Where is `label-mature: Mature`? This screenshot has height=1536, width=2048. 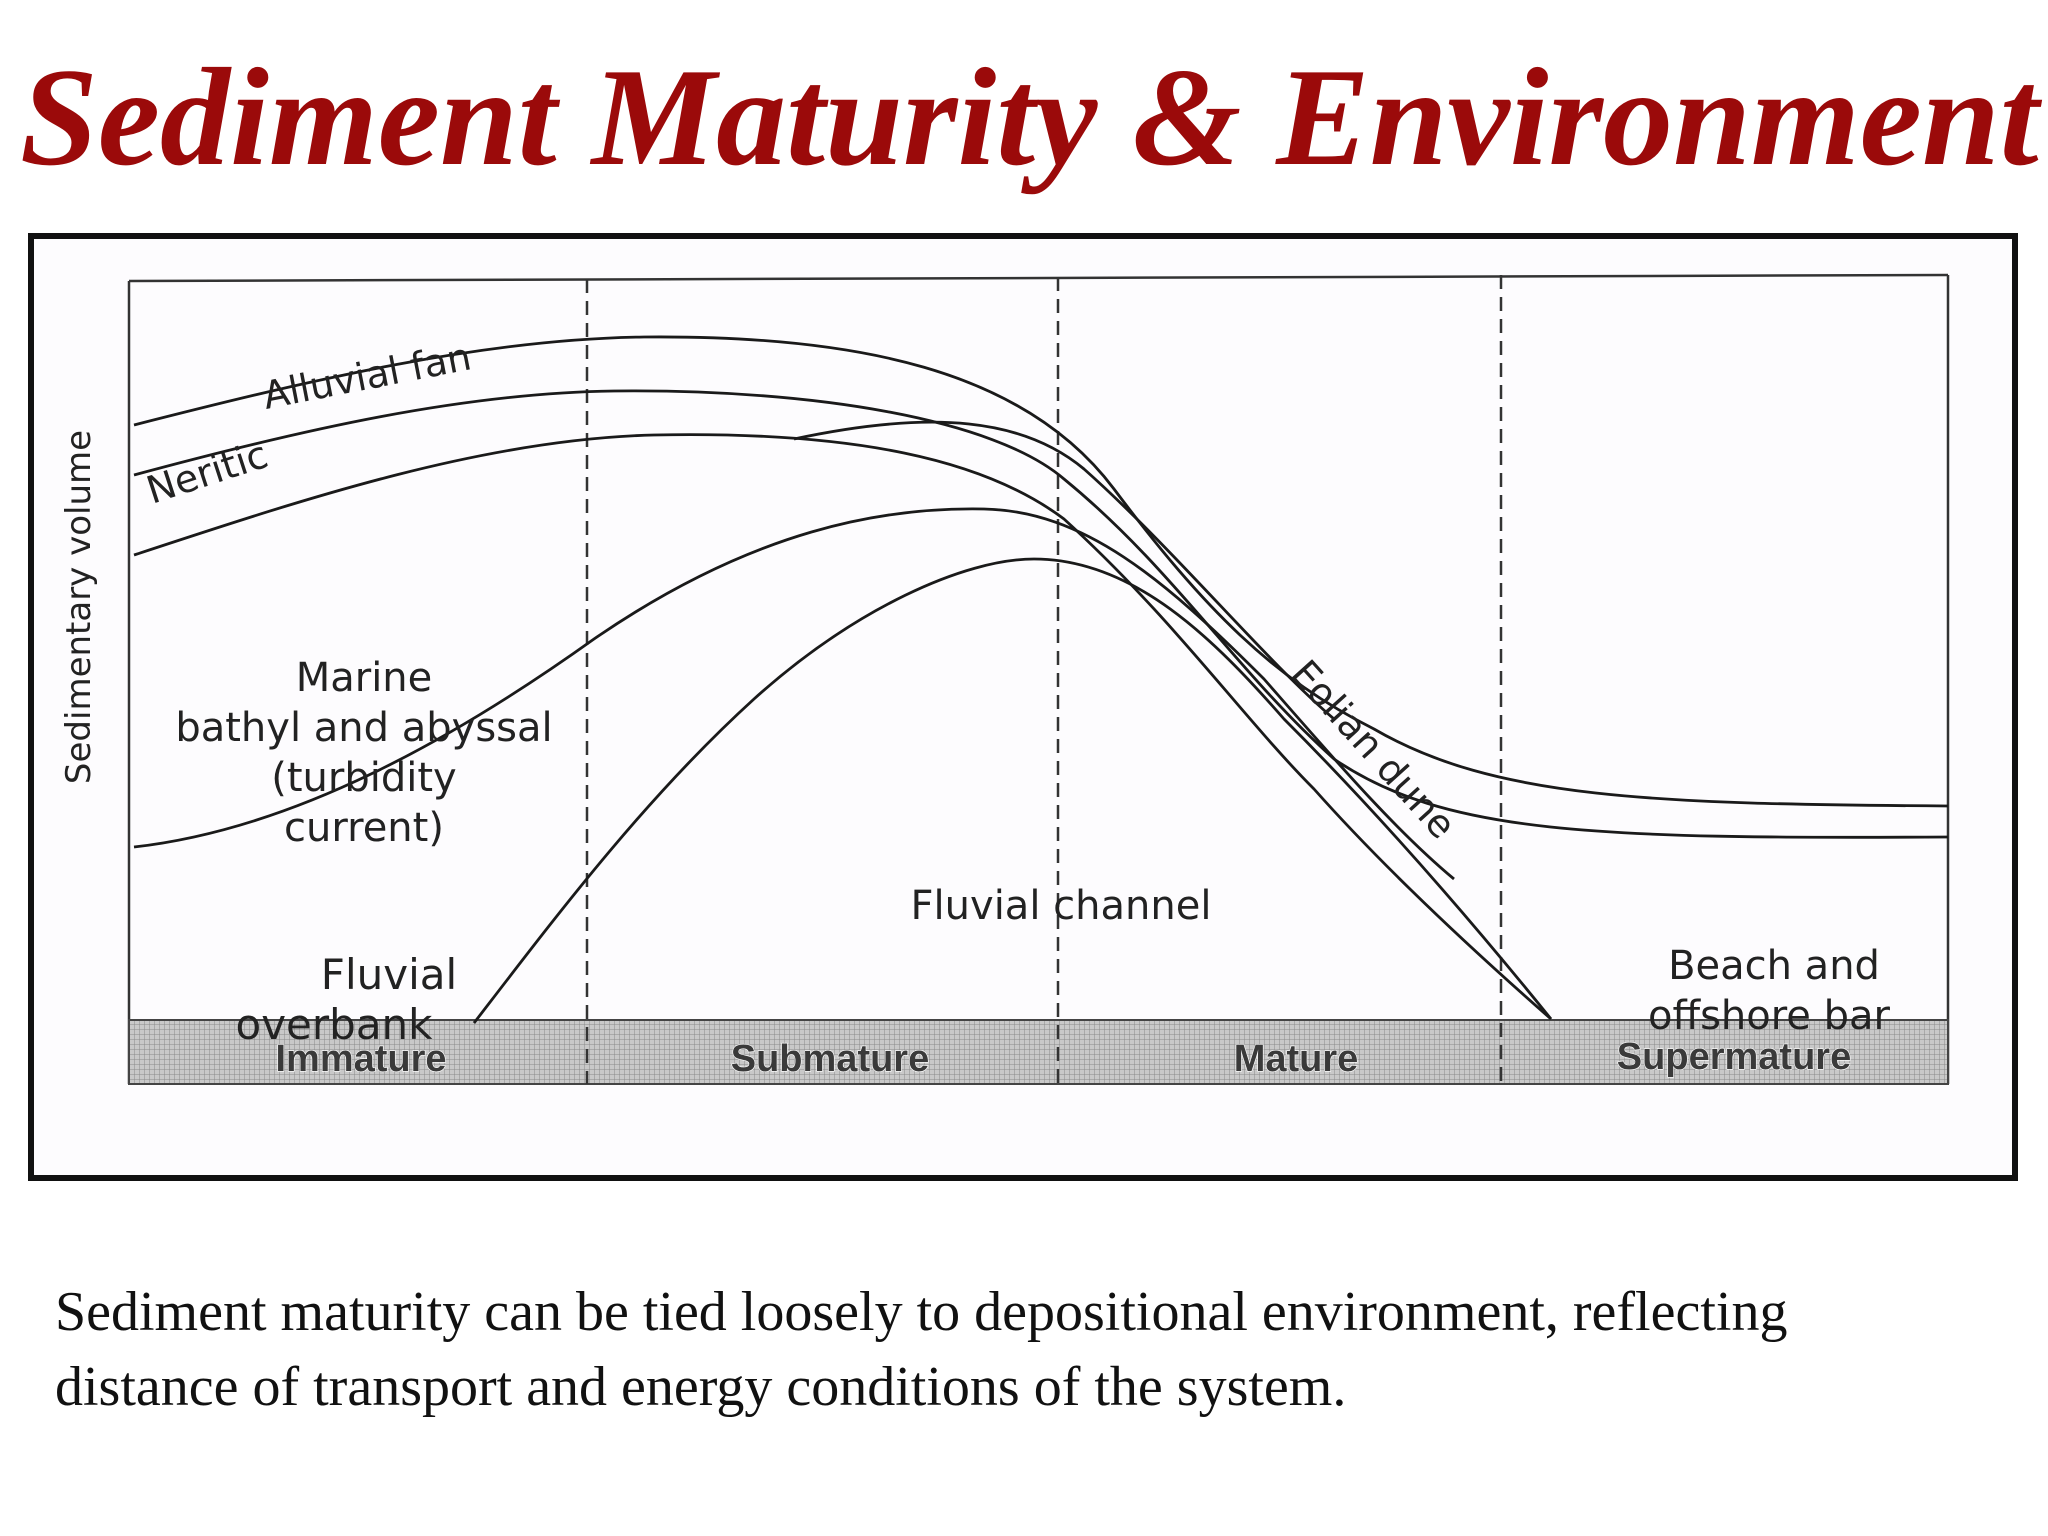 label-mature: Mature is located at coordinates (1296, 1059).